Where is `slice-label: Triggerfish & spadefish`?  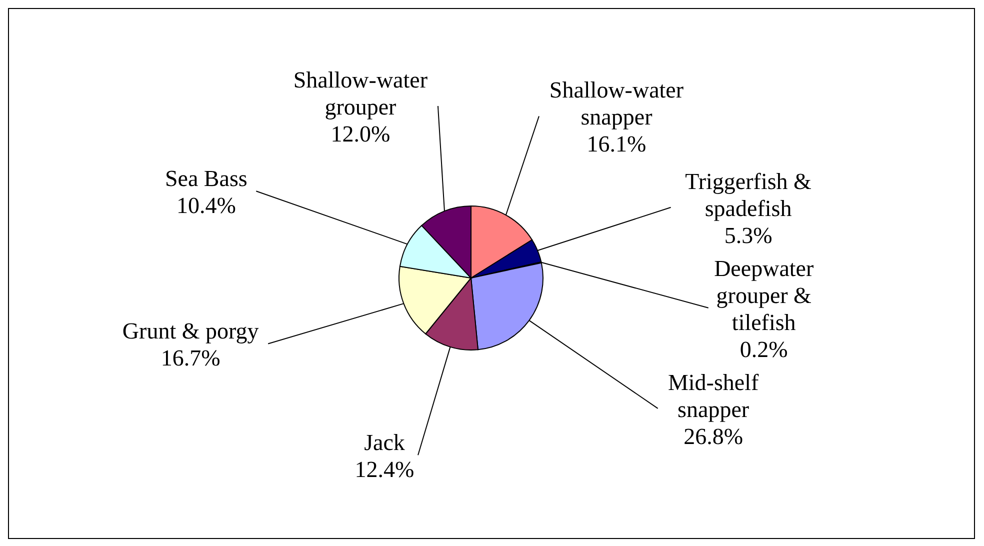
slice-label: Triggerfish & spadefish is located at coordinates (748, 194).